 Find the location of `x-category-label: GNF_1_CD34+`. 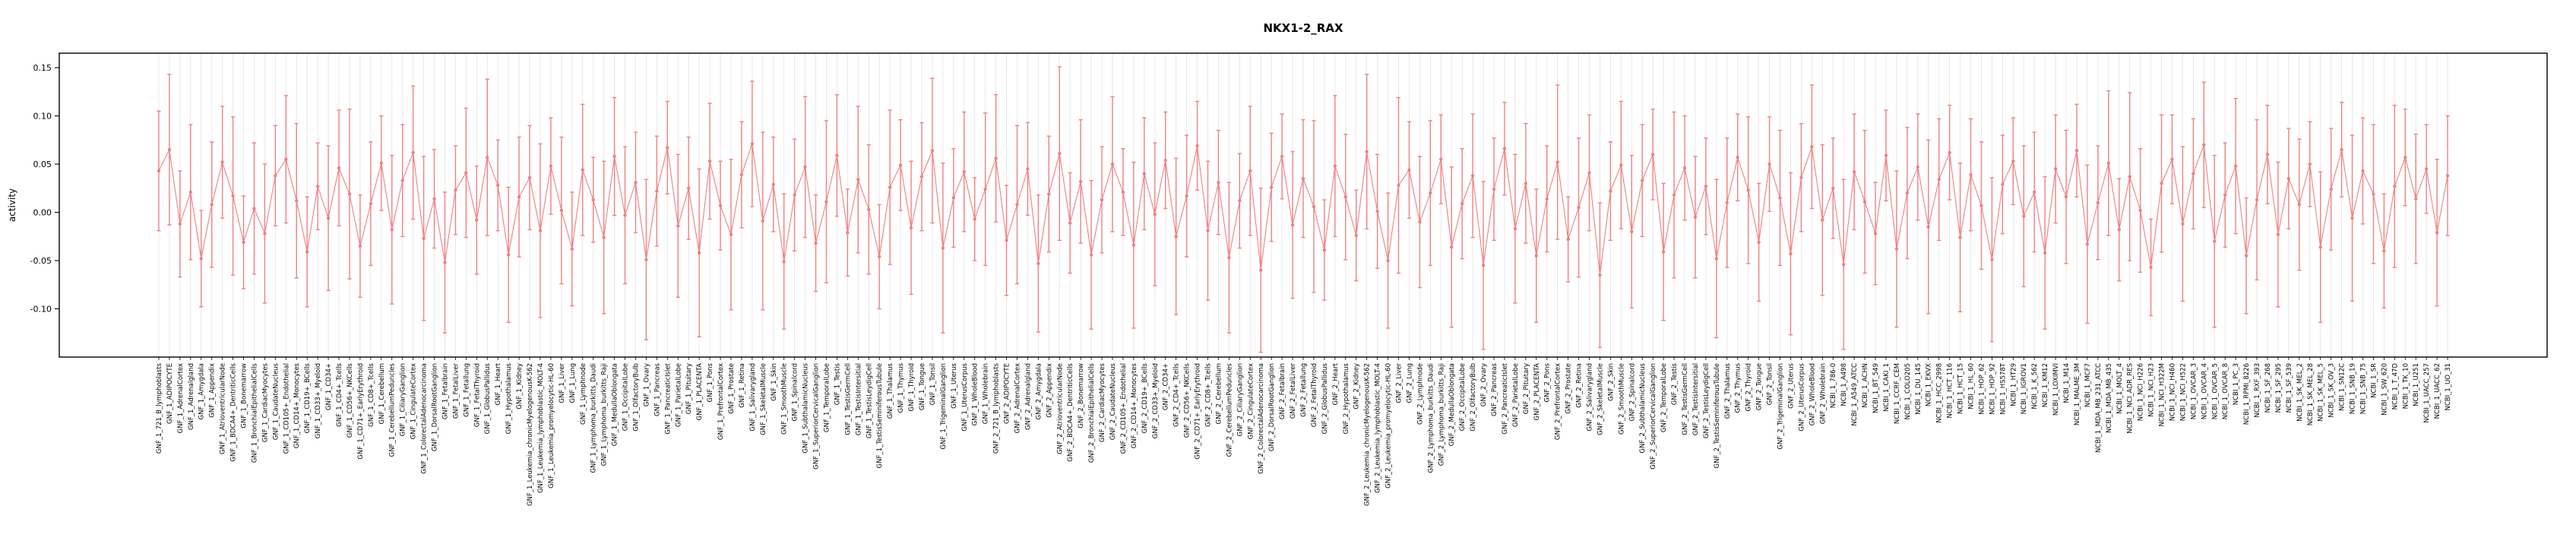

x-category-label: GNF_1_CD34+ is located at coordinates (329, 386).